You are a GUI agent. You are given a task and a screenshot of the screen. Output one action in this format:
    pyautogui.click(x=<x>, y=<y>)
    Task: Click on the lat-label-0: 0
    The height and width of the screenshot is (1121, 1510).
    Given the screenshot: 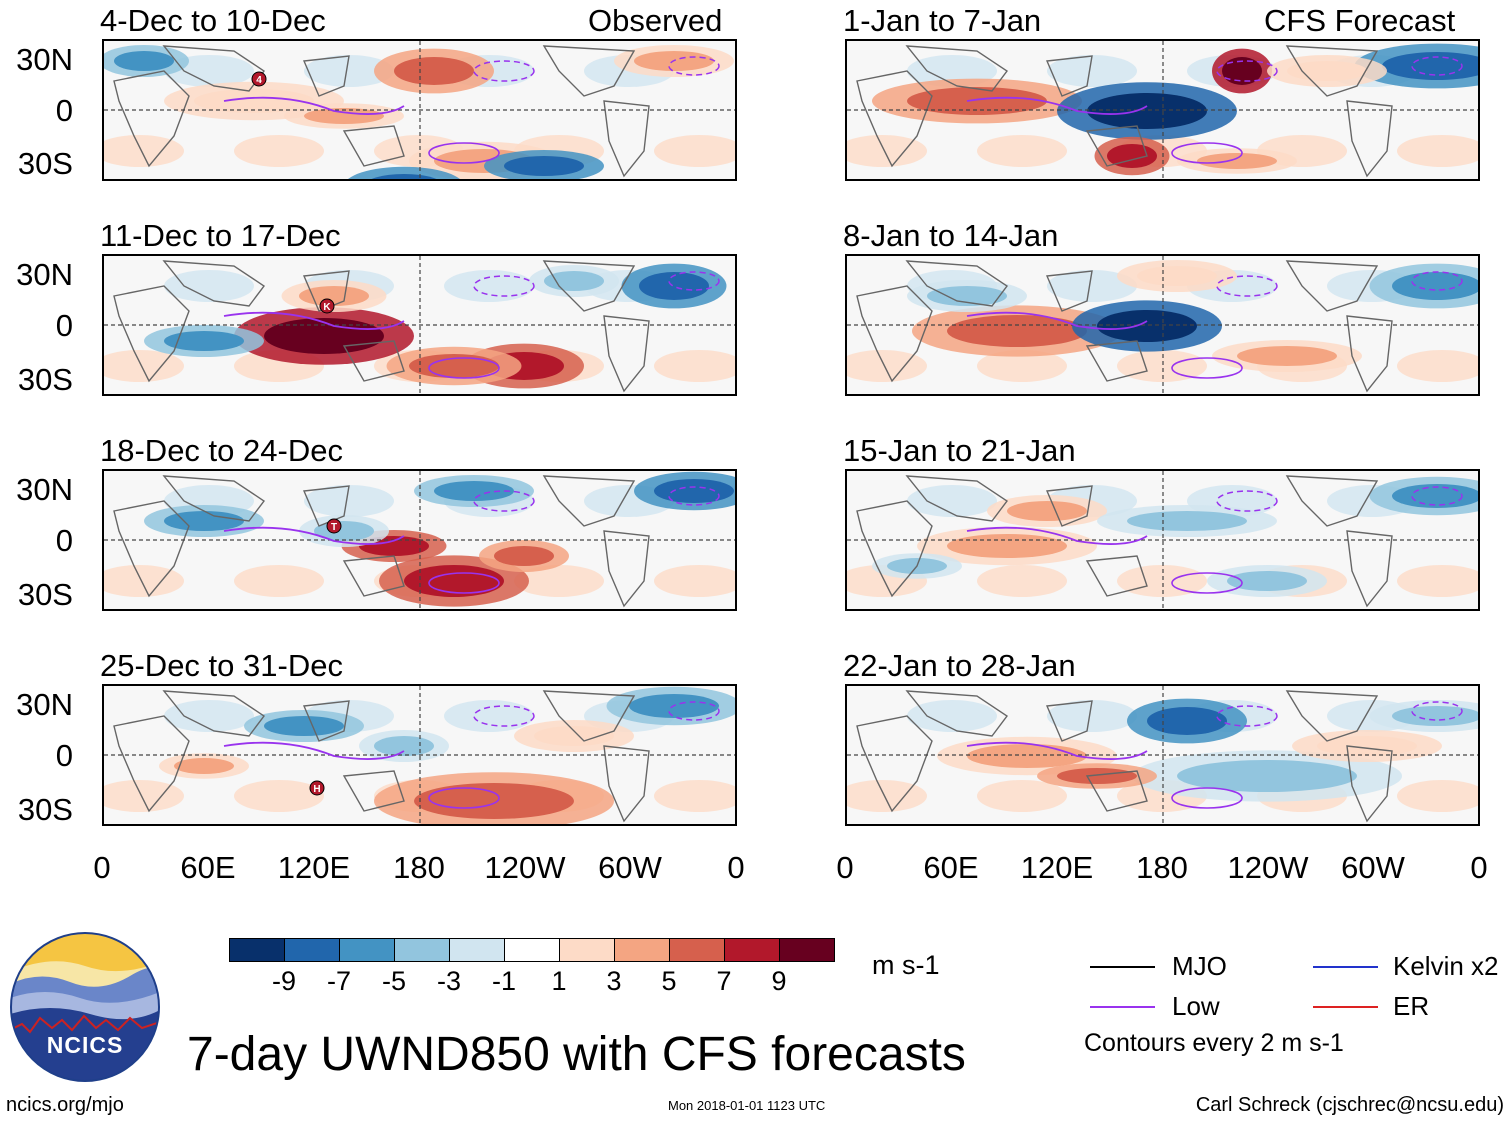 What is the action you would take?
    pyautogui.click(x=64, y=110)
    